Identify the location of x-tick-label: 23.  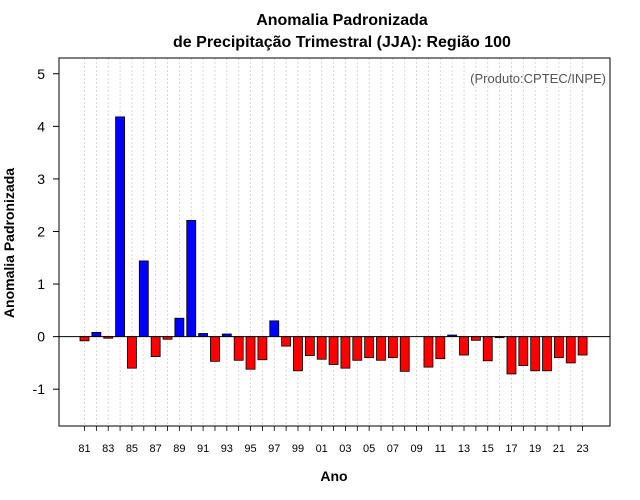
(582, 449).